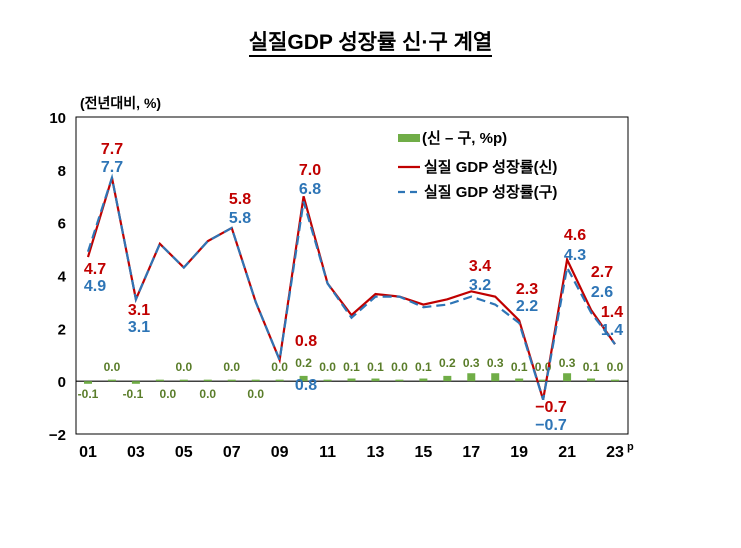  What do you see at coordinates (184, 452) in the screenshot?
I see `x-tick-label: 05` at bounding box center [184, 452].